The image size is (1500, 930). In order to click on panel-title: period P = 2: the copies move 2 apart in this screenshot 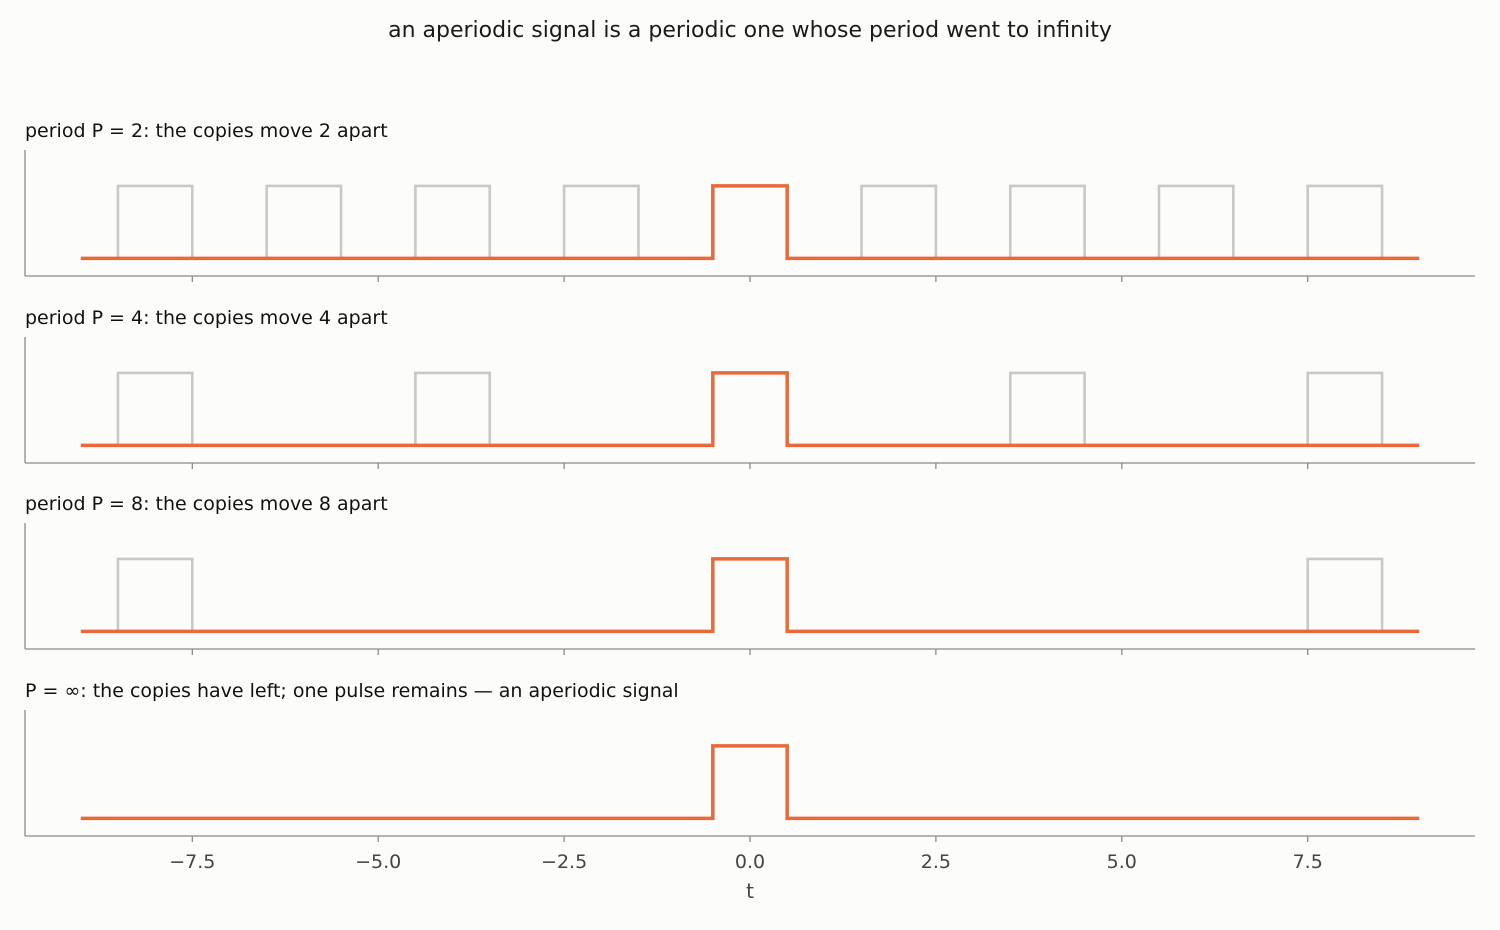, I will do `click(206, 131)`.